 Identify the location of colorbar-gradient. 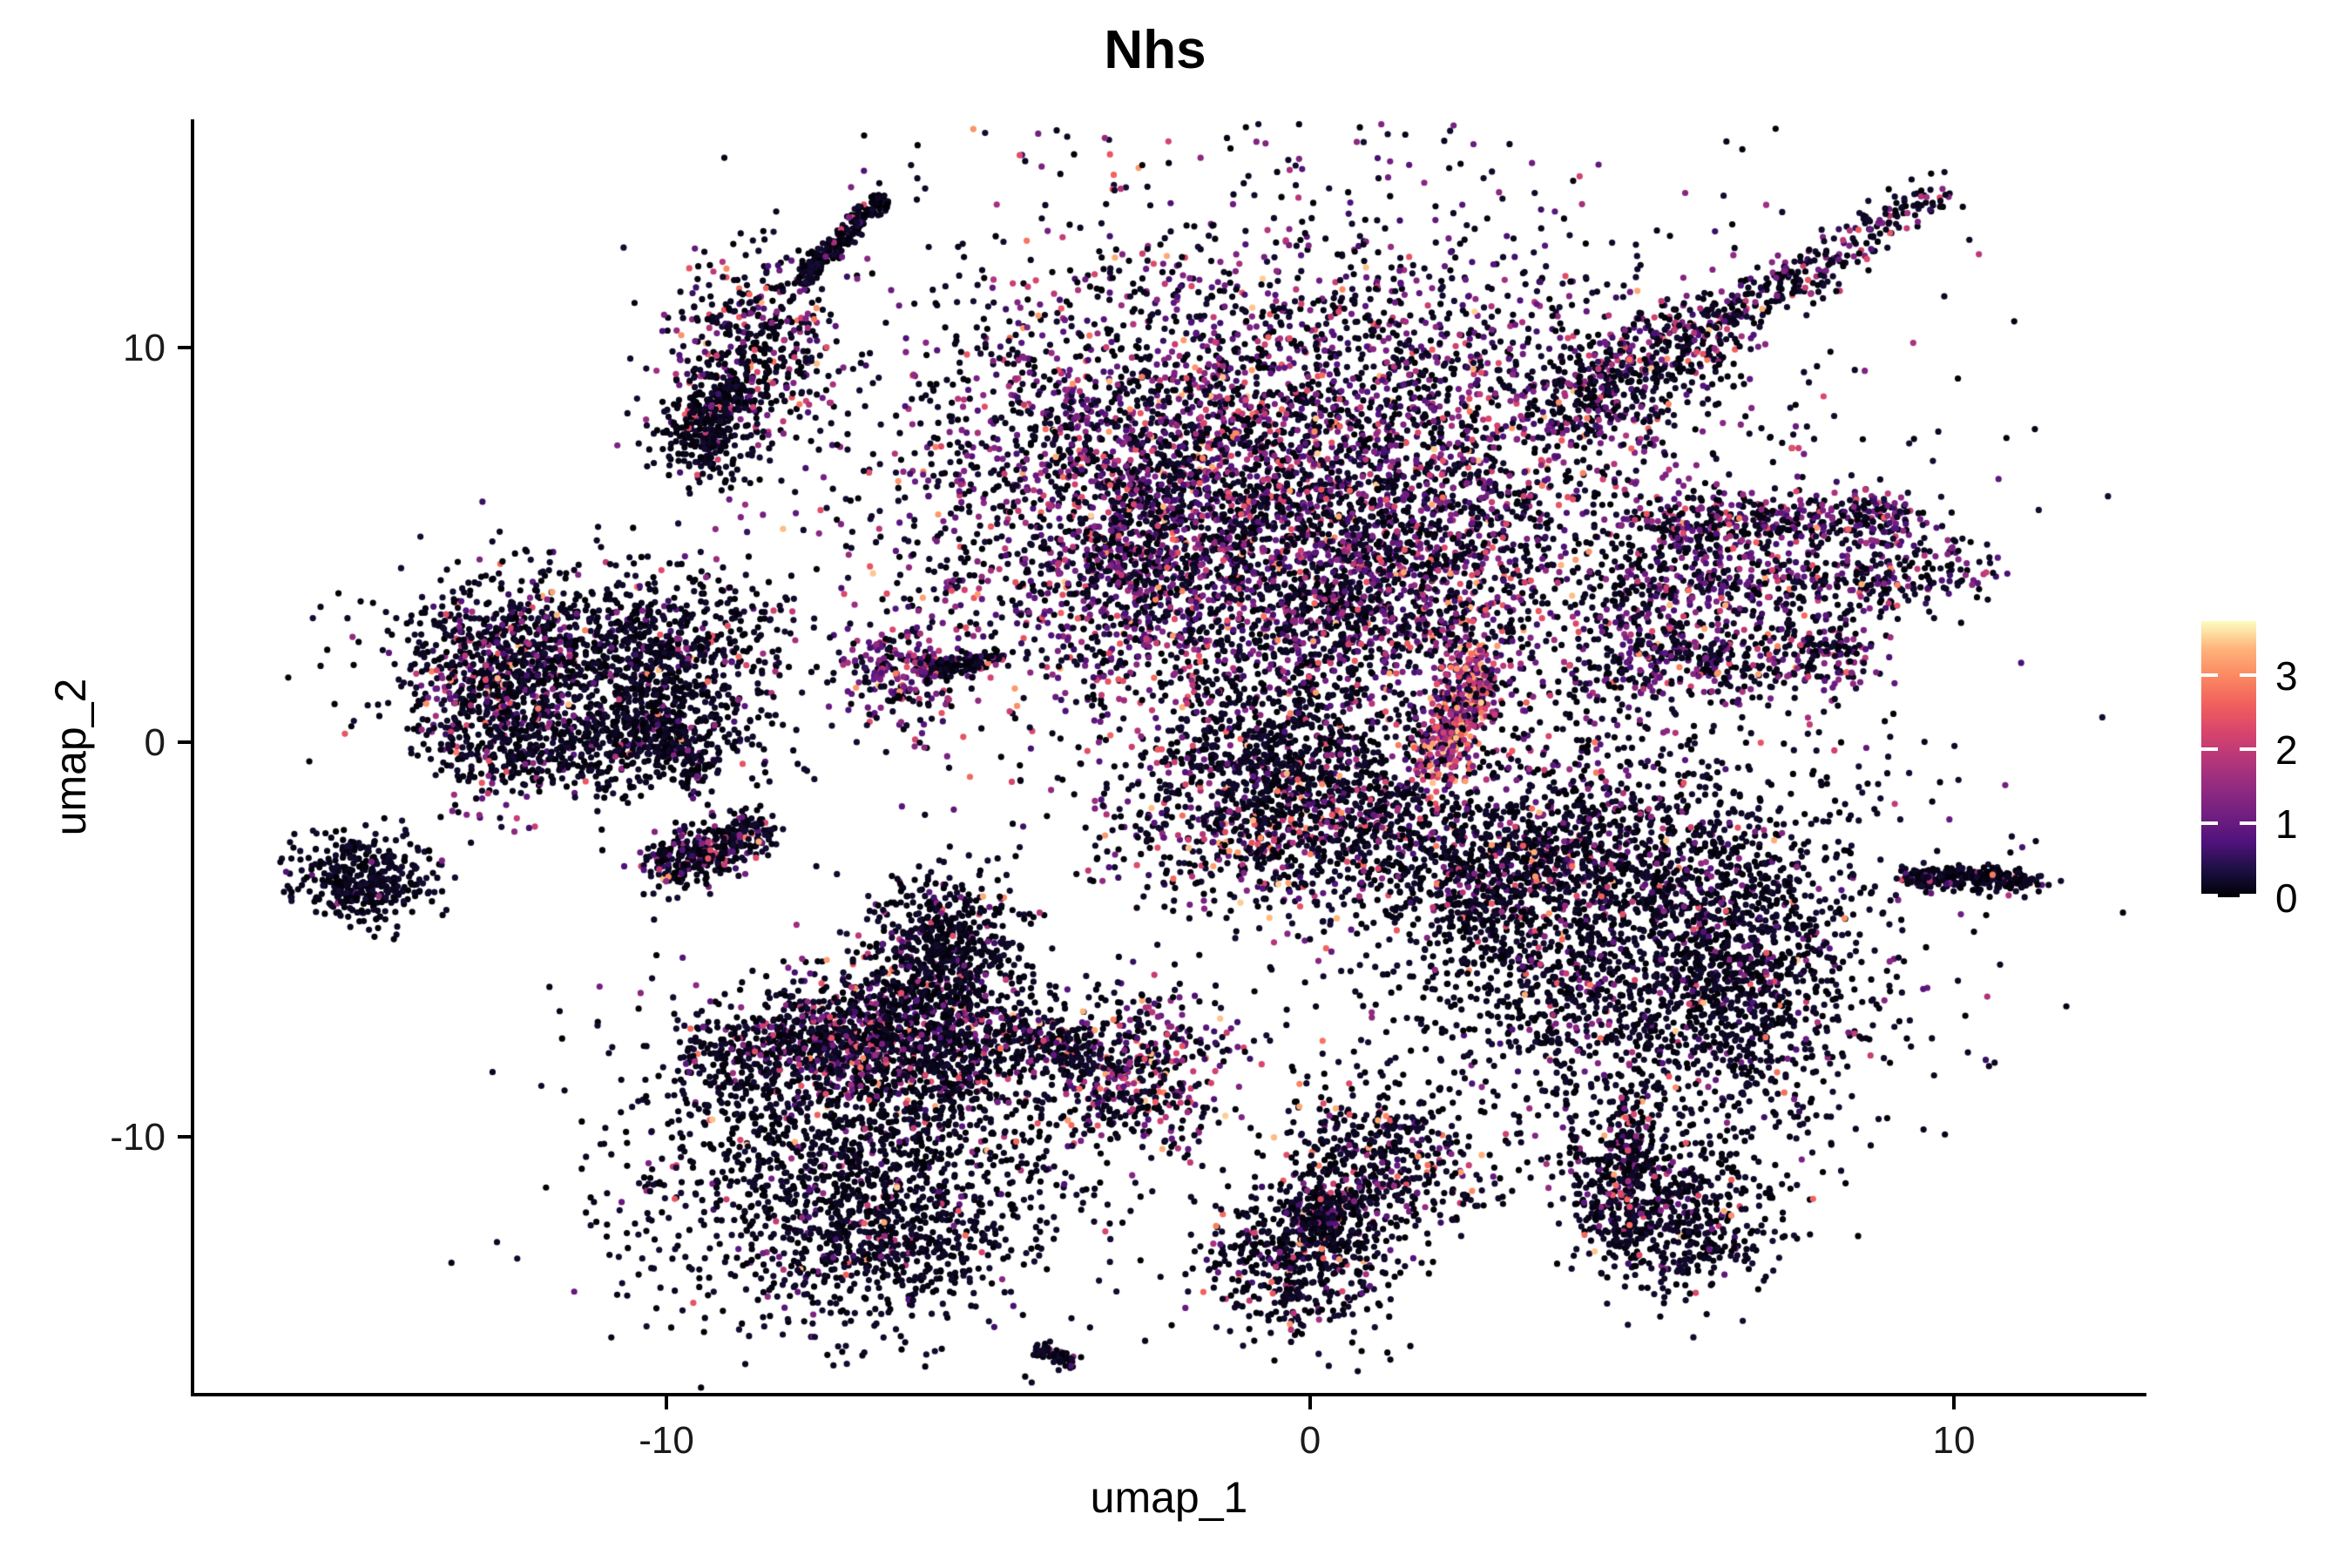
(2228, 759).